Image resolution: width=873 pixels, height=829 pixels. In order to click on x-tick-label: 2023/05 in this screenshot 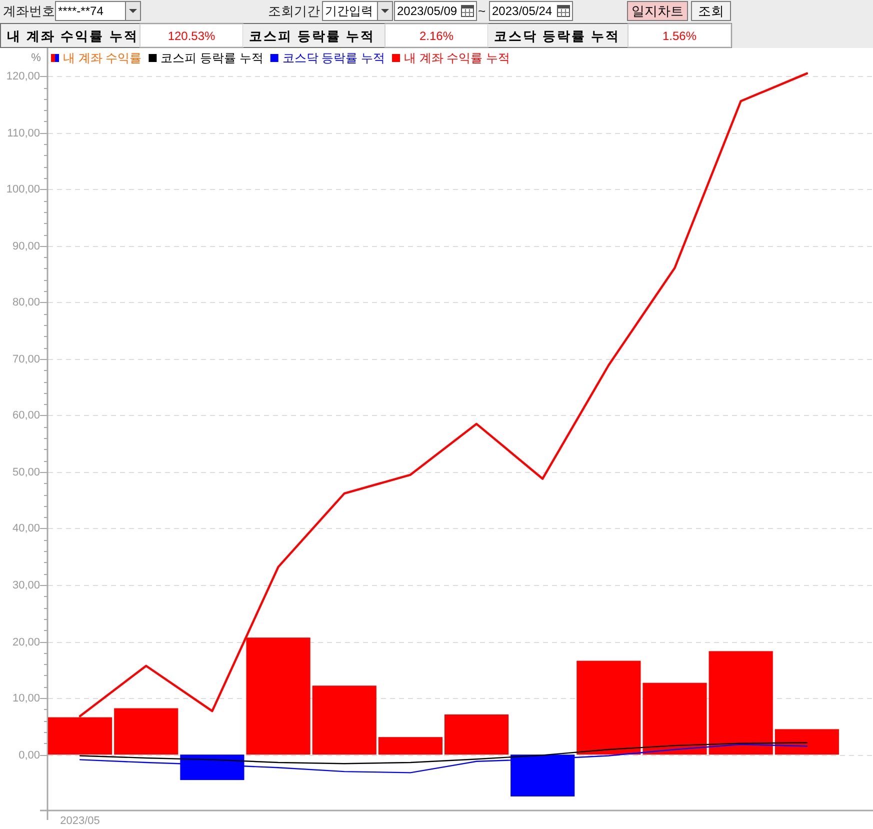, I will do `click(80, 821)`.